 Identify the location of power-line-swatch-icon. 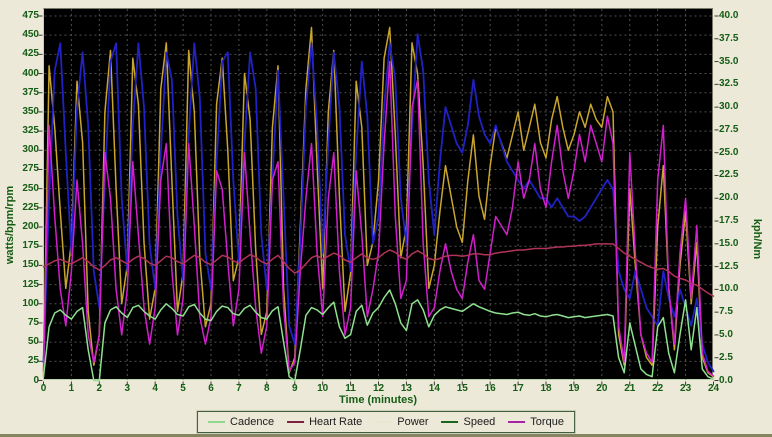
(384, 422).